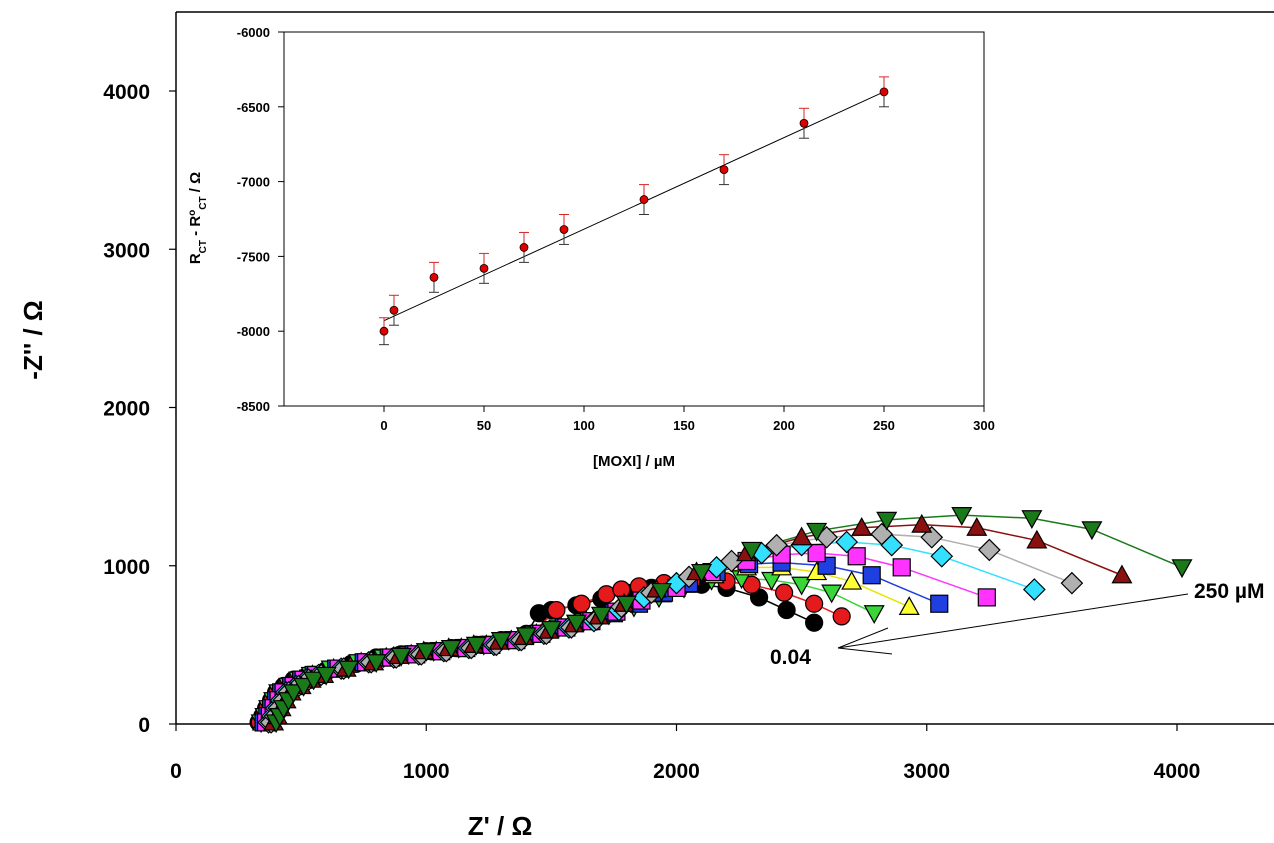  Describe the element at coordinates (203, 202) in the screenshot. I see `inset-ylabel-sub2: CT` at that location.